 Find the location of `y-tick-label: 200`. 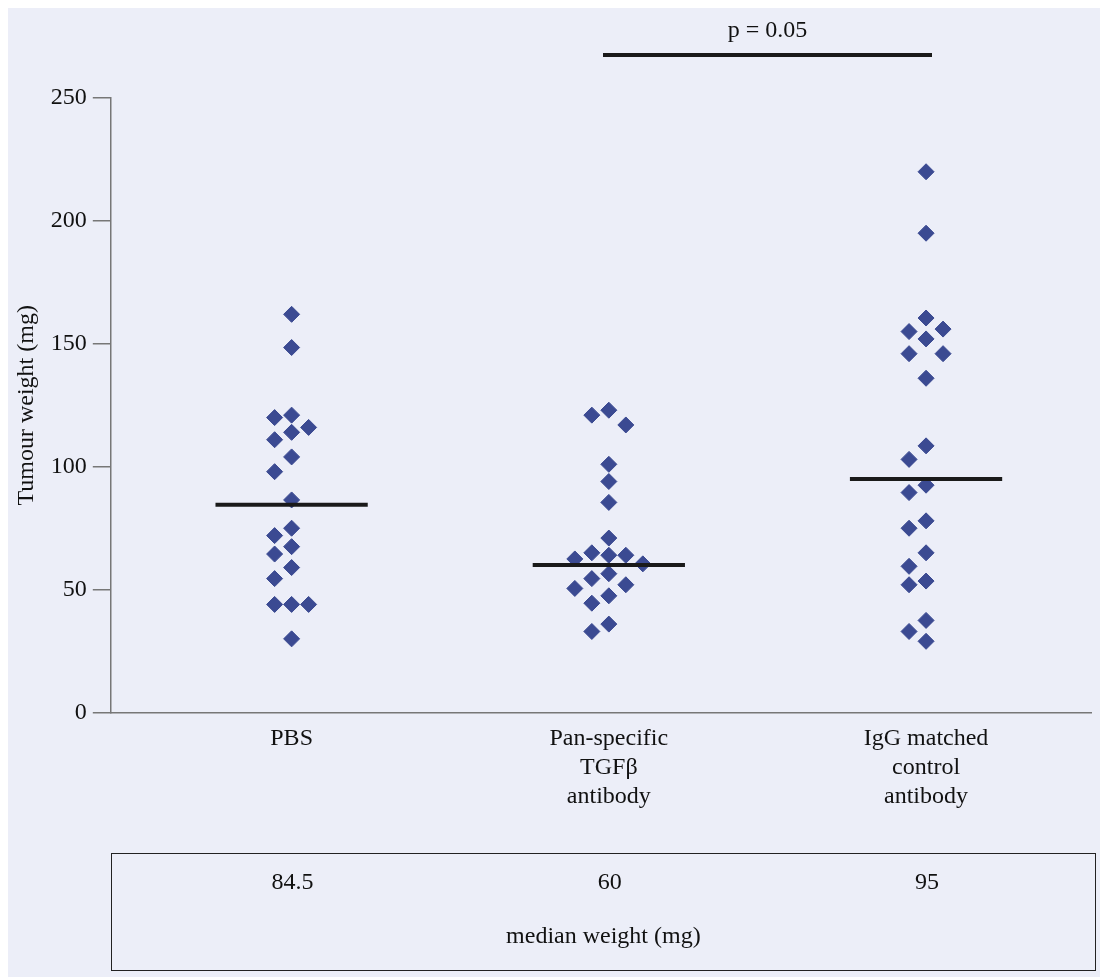

y-tick-label: 200 is located at coordinates (68, 219).